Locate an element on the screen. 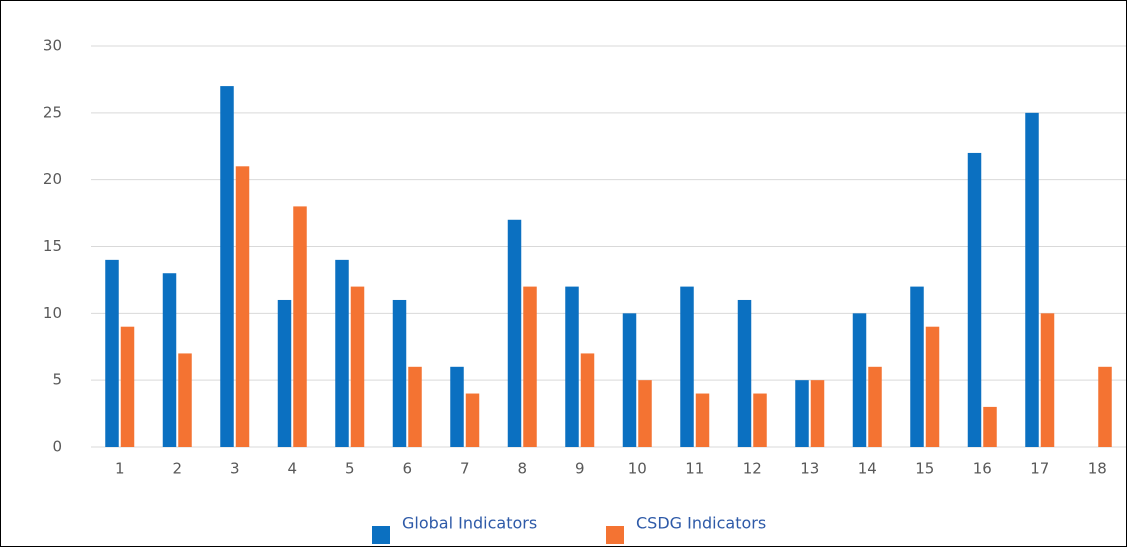  y-tick-label: 0 is located at coordinates (57, 447).